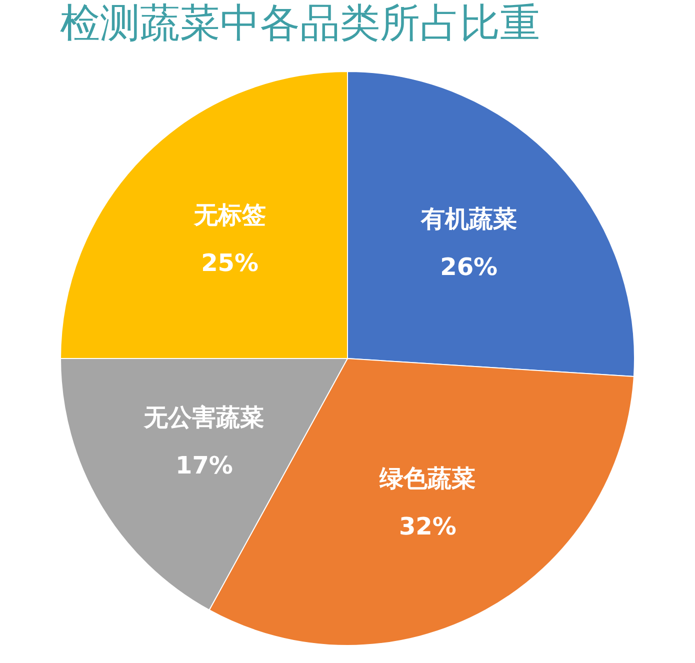 This screenshot has width=695, height=663. Describe the element at coordinates (300, 23) in the screenshot. I see `chart-title: 检测蔬菜中各品类所占比重` at that location.